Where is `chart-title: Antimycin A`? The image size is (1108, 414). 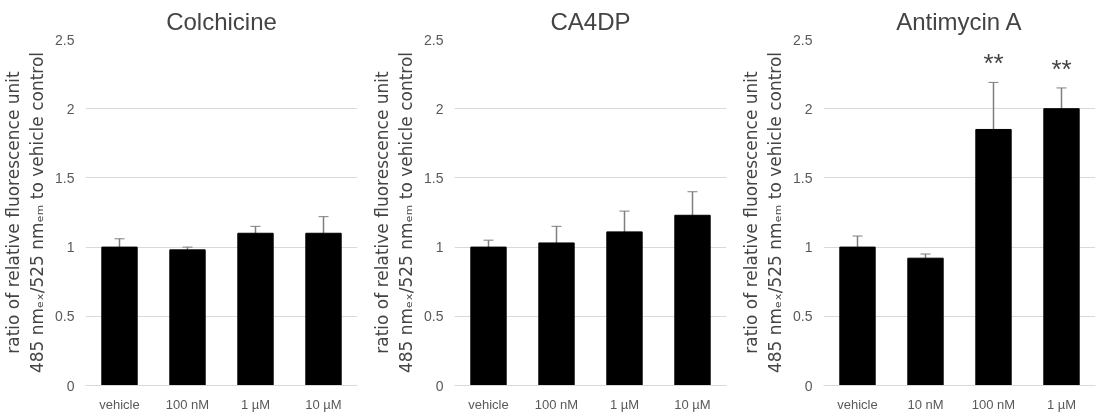
chart-title: Antimycin A is located at coordinates (959, 21).